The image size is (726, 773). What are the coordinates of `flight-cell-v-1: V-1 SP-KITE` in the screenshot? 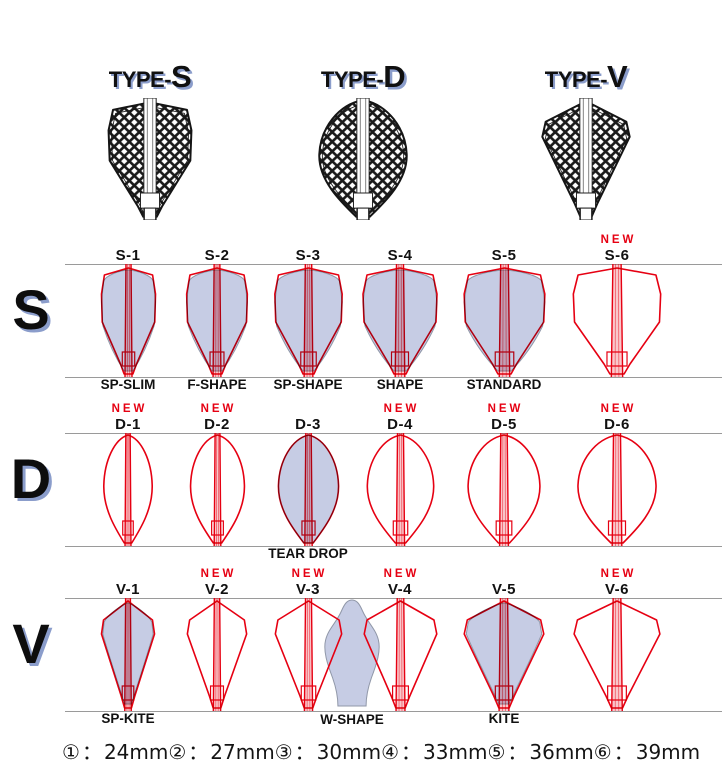 It's located at (128, 647).